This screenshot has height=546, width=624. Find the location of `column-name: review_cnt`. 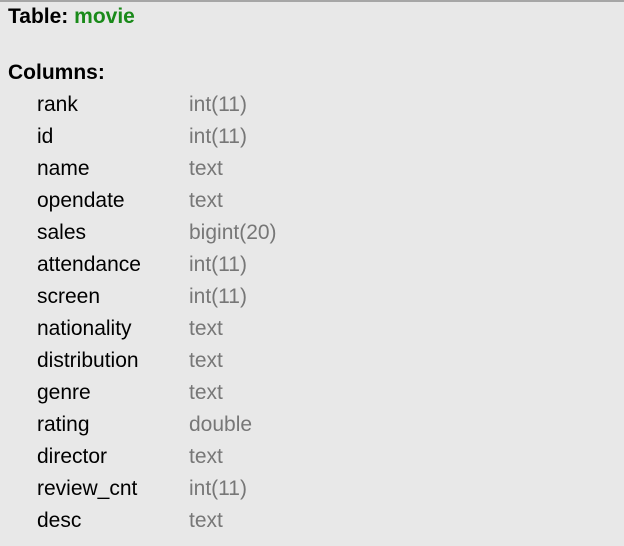

column-name: review_cnt is located at coordinates (87, 488).